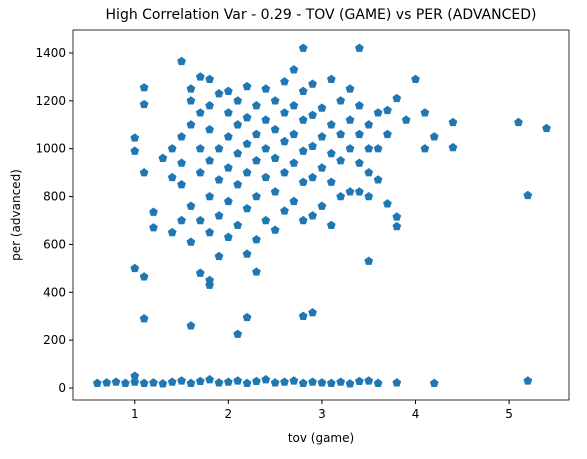 This screenshot has width=587, height=459. What do you see at coordinates (135, 414) in the screenshot?
I see `x-tick-label: 1` at bounding box center [135, 414].